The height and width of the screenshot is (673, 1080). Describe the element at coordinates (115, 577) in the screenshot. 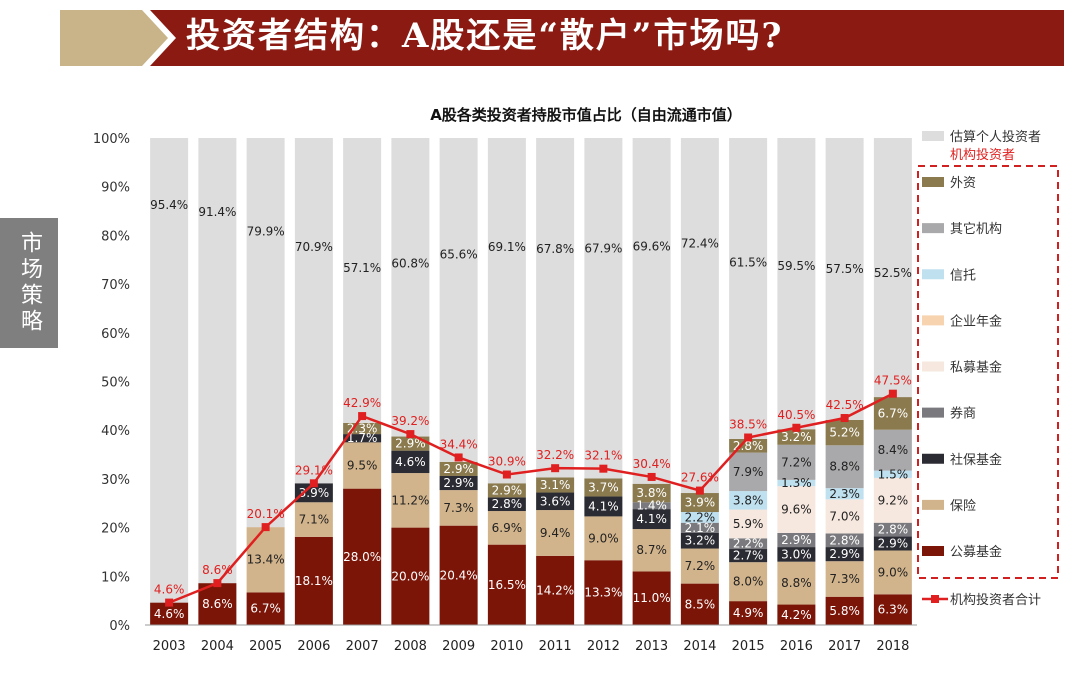

I see `y-tick-label: 10%` at that location.